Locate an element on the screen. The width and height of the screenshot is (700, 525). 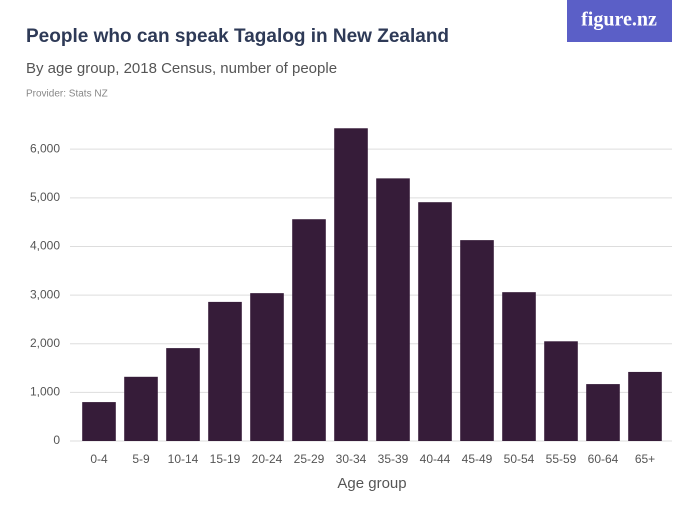
x-tick-label: 15-19 is located at coordinates (225, 459).